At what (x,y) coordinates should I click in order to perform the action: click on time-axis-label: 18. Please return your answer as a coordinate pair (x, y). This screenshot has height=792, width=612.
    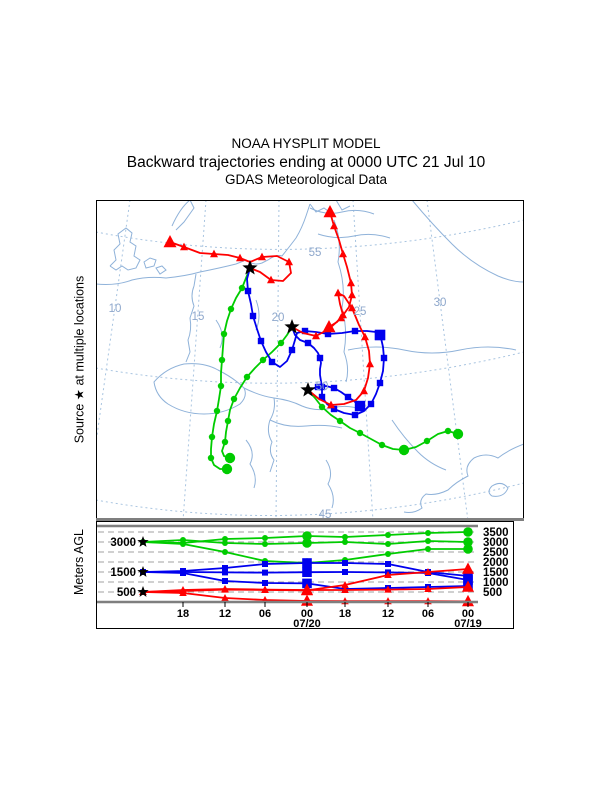
    Looking at the image, I should click on (345, 614).